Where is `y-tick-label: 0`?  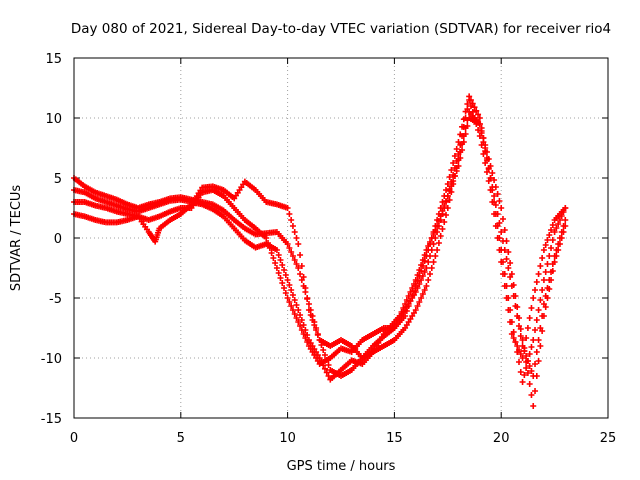 y-tick-label: 0 is located at coordinates (58, 239).